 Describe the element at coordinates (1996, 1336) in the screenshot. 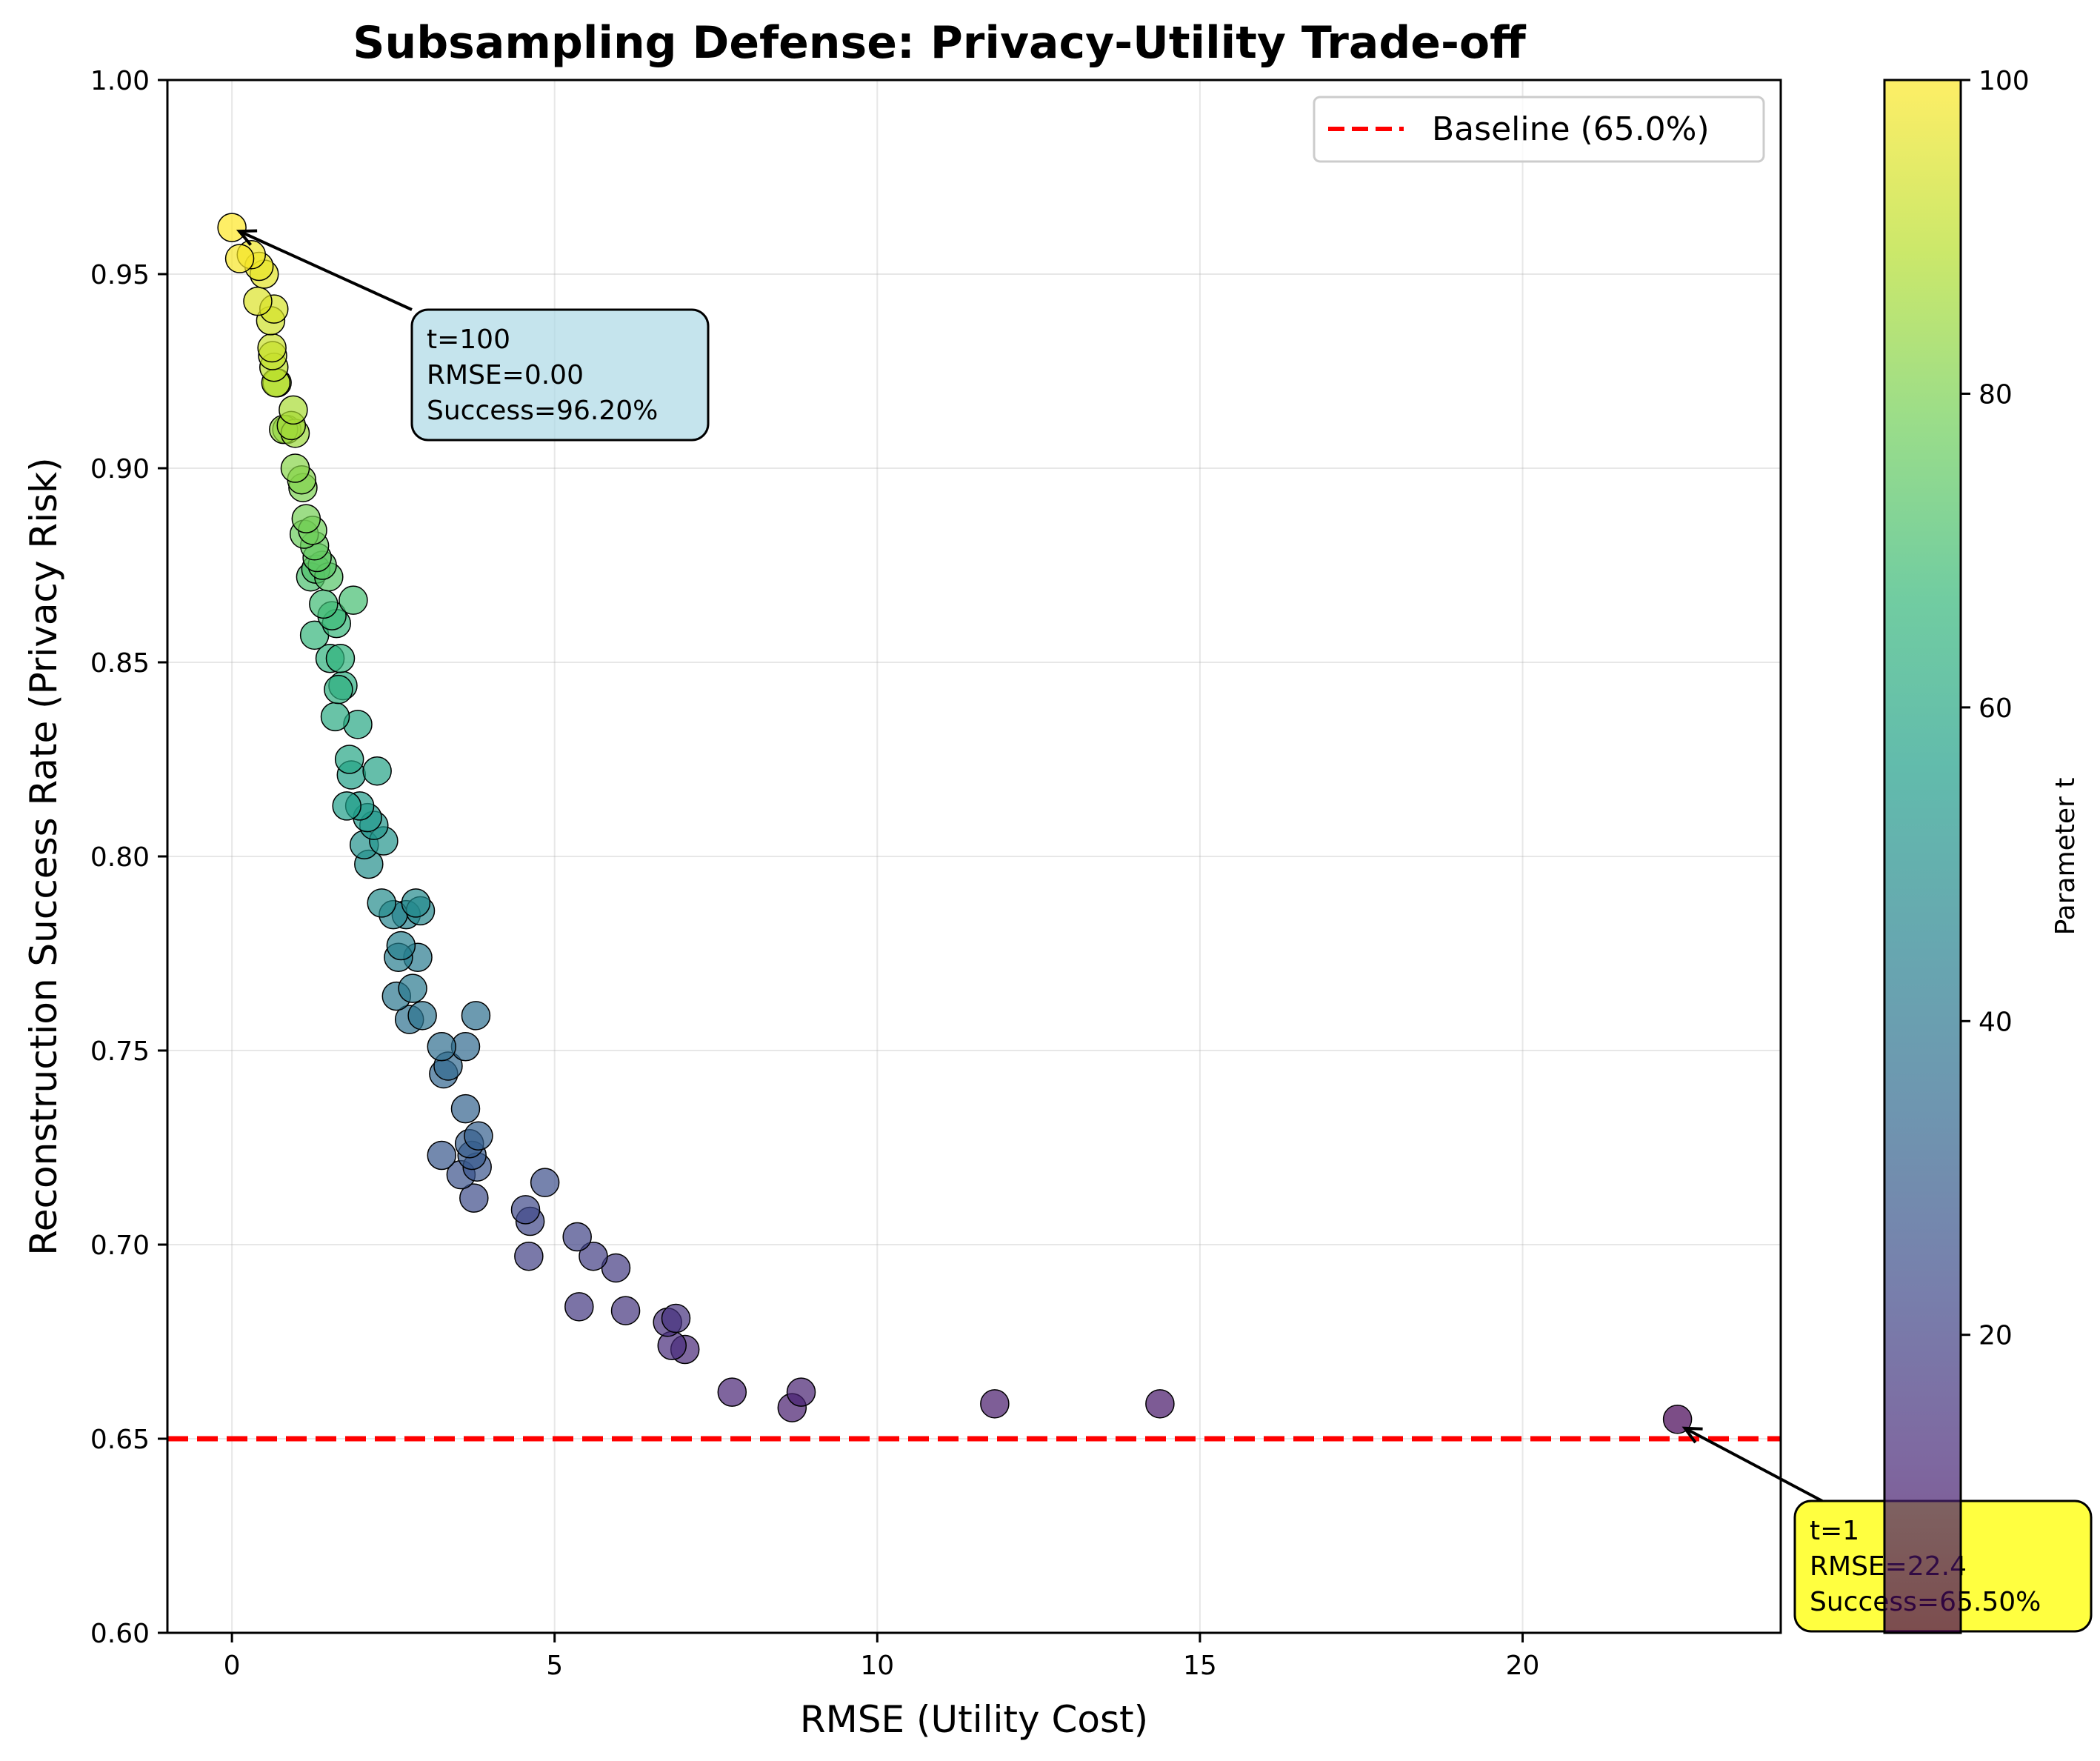

I see `colorbar-tick-label: 20` at that location.